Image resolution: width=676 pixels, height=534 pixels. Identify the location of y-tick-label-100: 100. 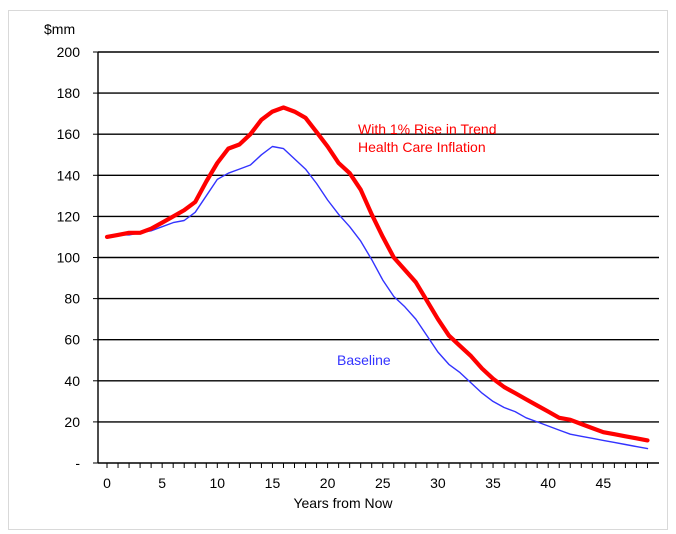
(69, 258).